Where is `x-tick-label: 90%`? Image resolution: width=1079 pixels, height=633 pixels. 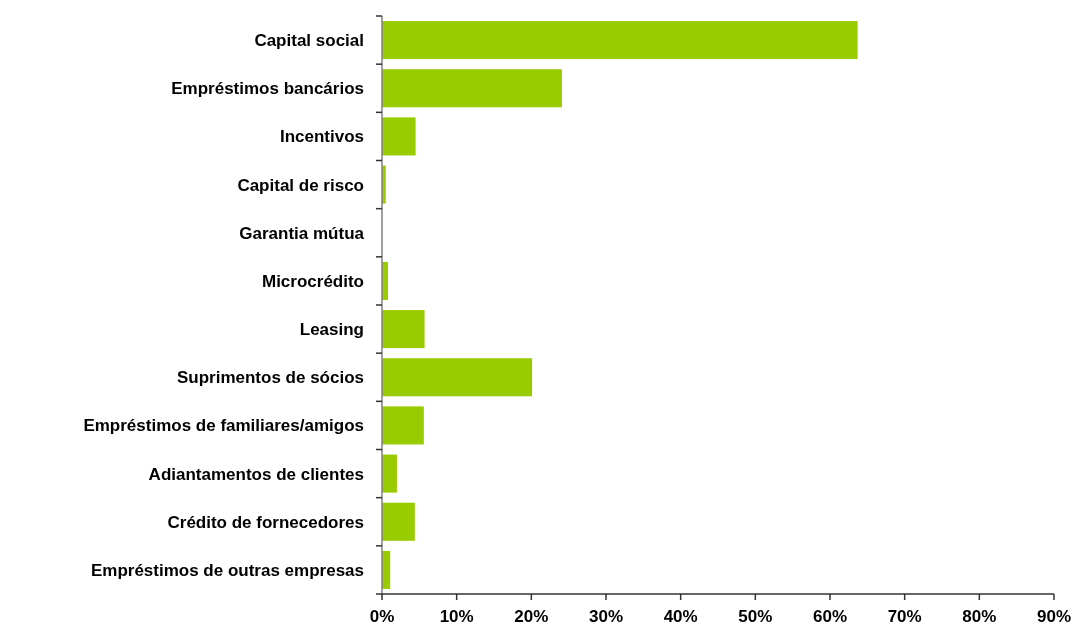
x-tick-label: 90% is located at coordinates (1054, 616).